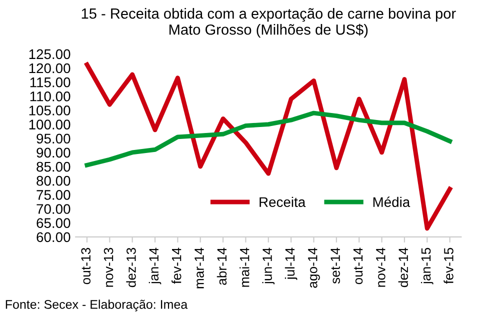  I want to click on y-tick-label: 60.00, so click(53, 237).